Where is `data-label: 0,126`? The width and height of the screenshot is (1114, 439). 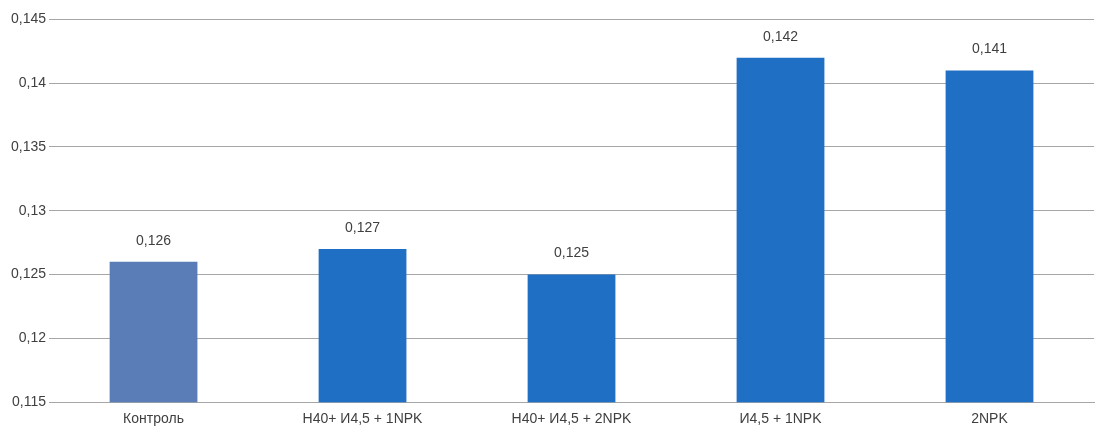 data-label: 0,126 is located at coordinates (154, 239).